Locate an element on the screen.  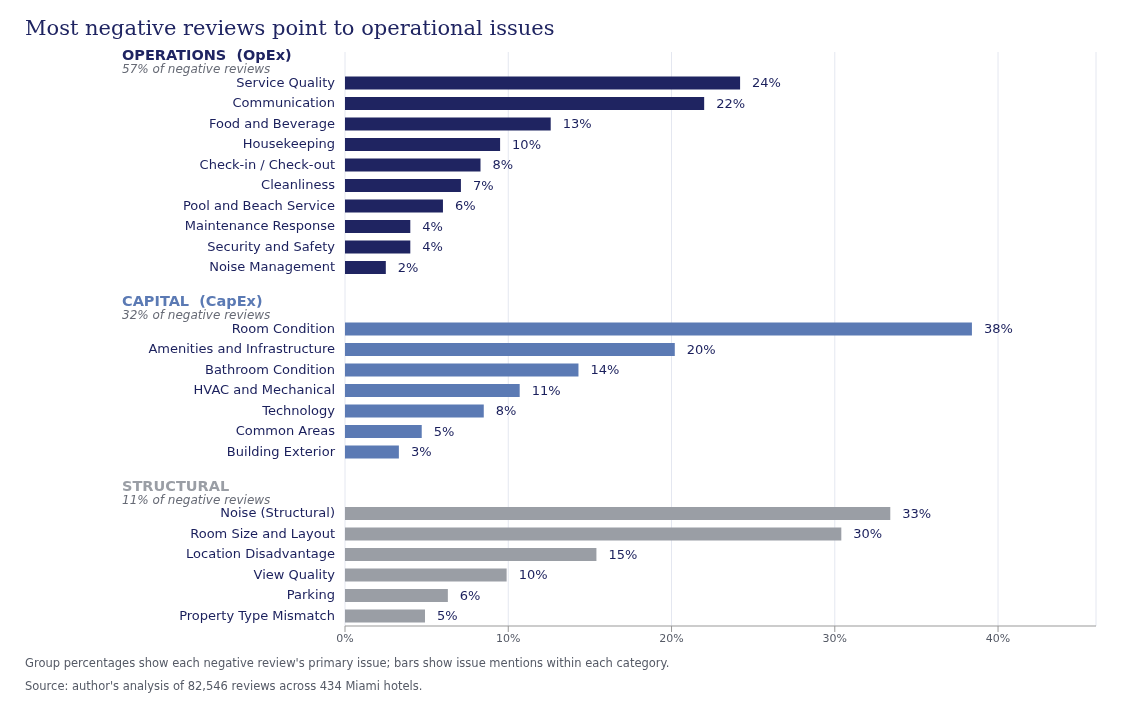
data-label: 3% is located at coordinates (421, 451).